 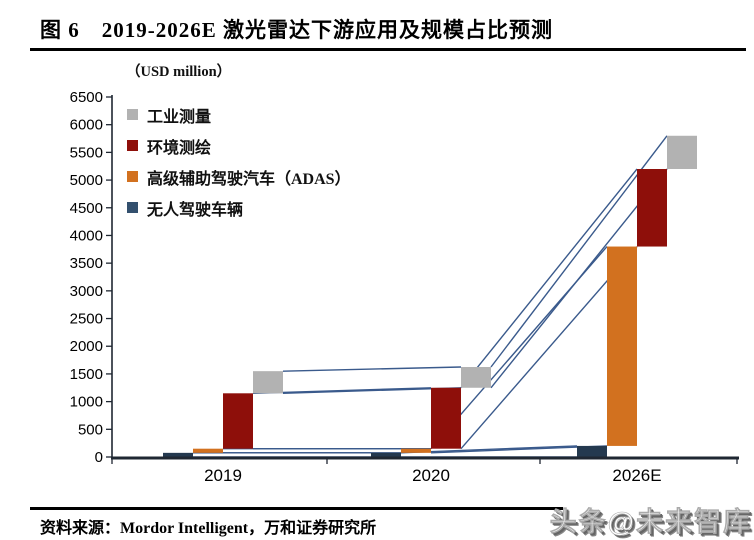 I want to click on y-tick-label: 1000, so click(x=86, y=402).